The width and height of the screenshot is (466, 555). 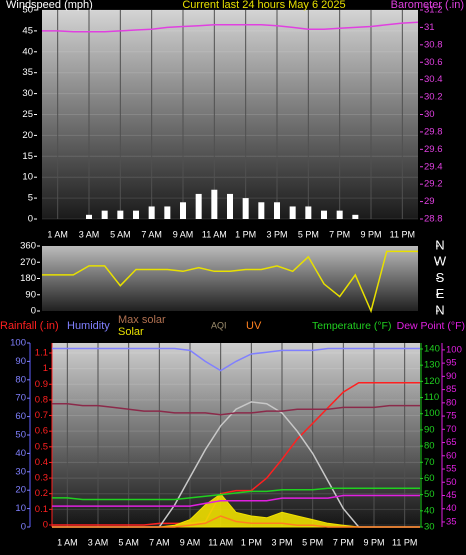 I want to click on y2-tick-label: 50, so click(x=429, y=494).